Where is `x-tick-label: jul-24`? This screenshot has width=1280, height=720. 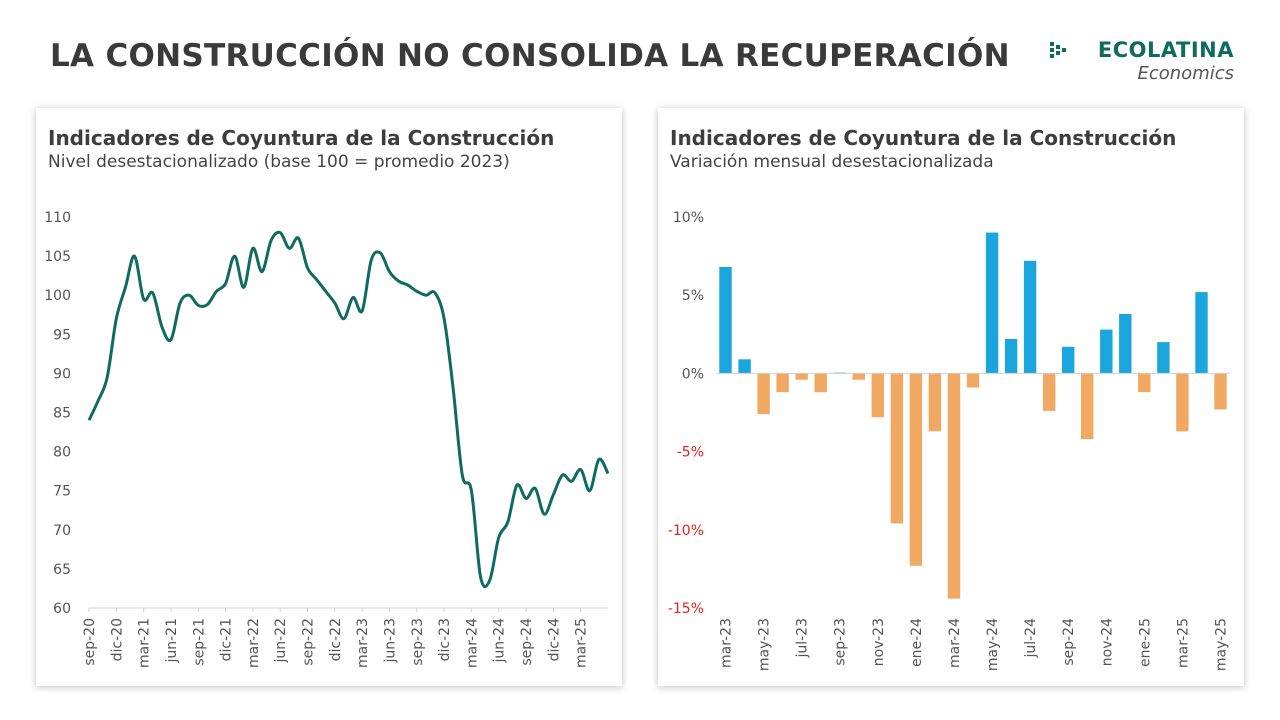
x-tick-label: jul-24 is located at coordinates (1031, 638).